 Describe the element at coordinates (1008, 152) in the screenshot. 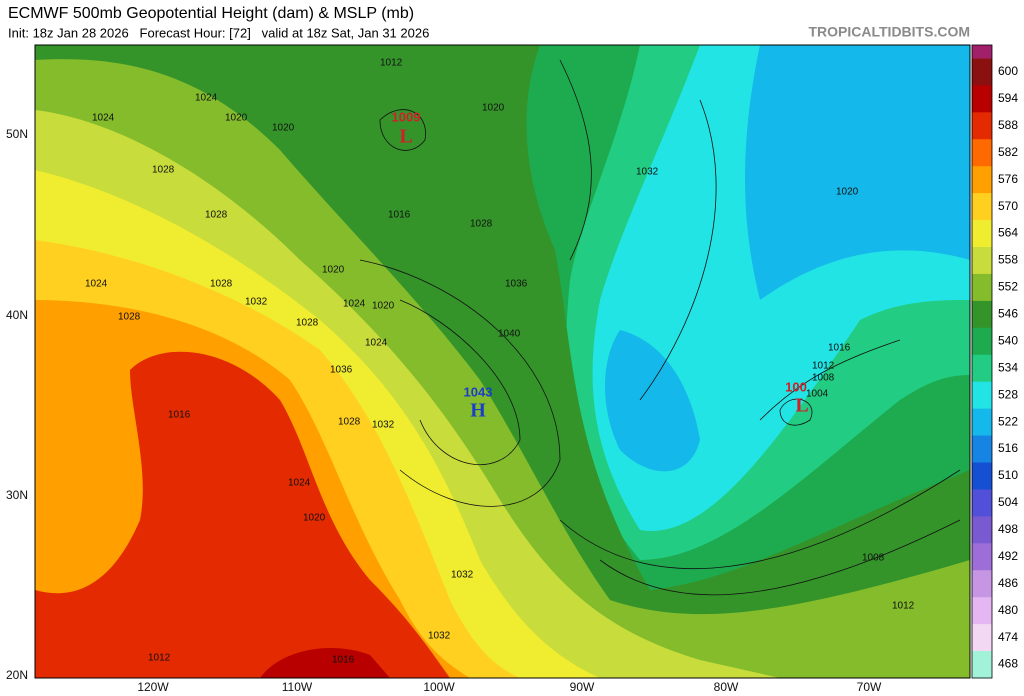

I see `colorbar-label: 582` at that location.